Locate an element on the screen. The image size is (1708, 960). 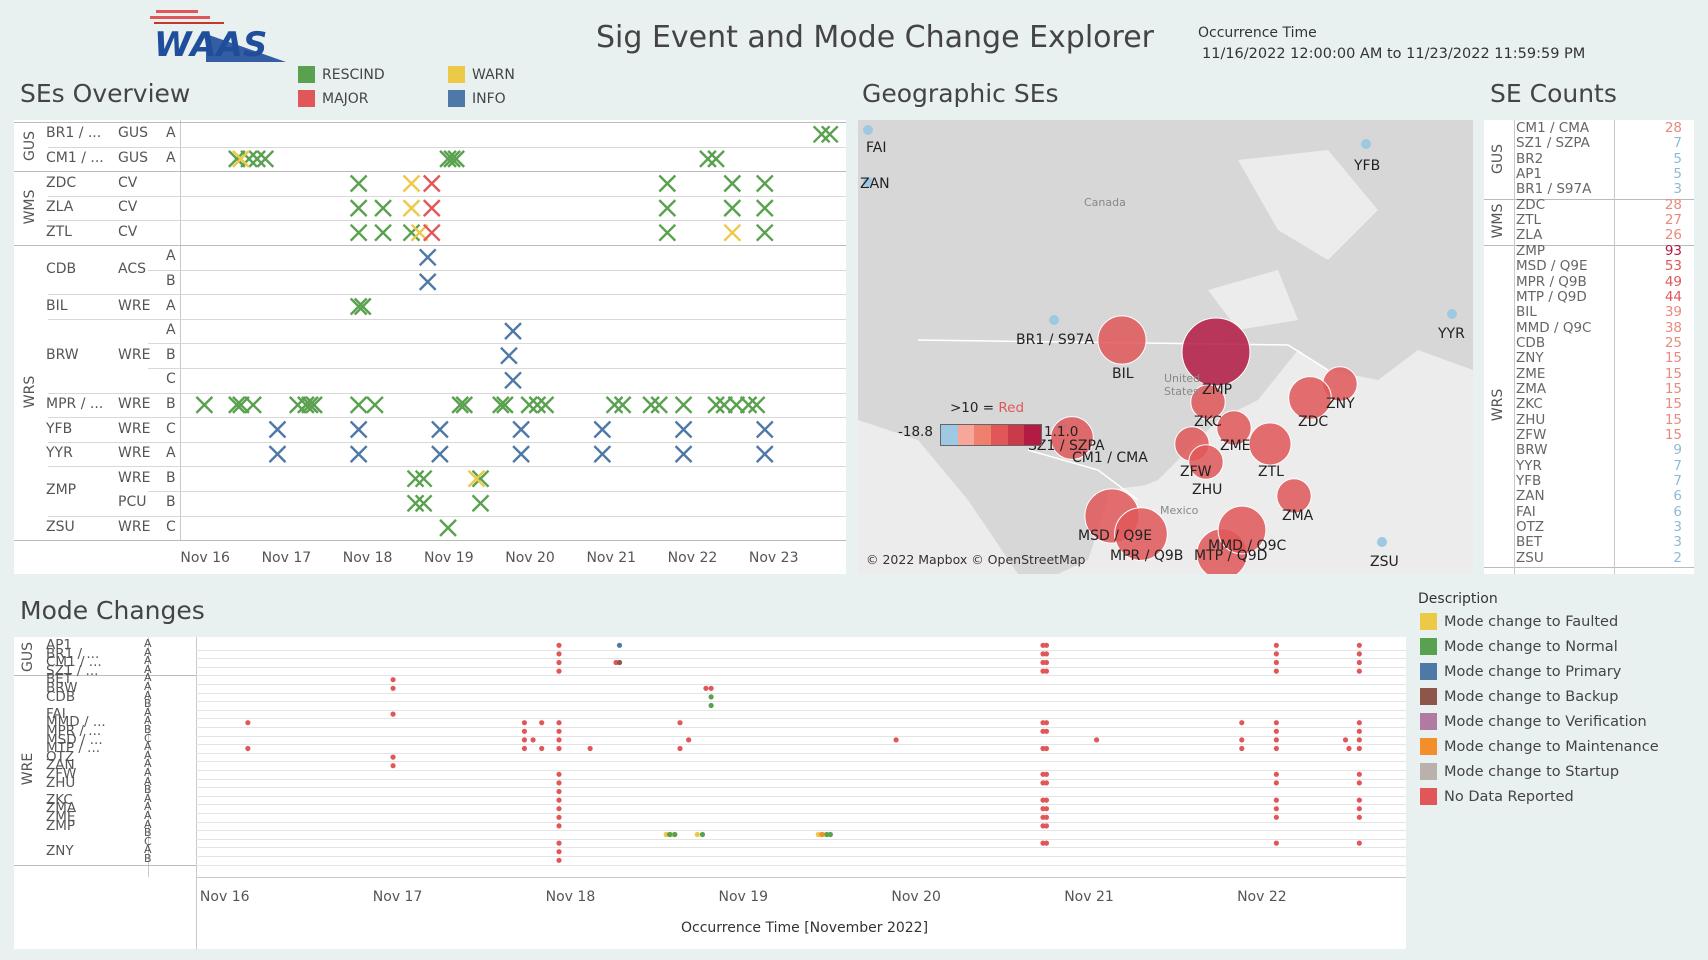
se-legend-item: INFO is located at coordinates (477, 98).